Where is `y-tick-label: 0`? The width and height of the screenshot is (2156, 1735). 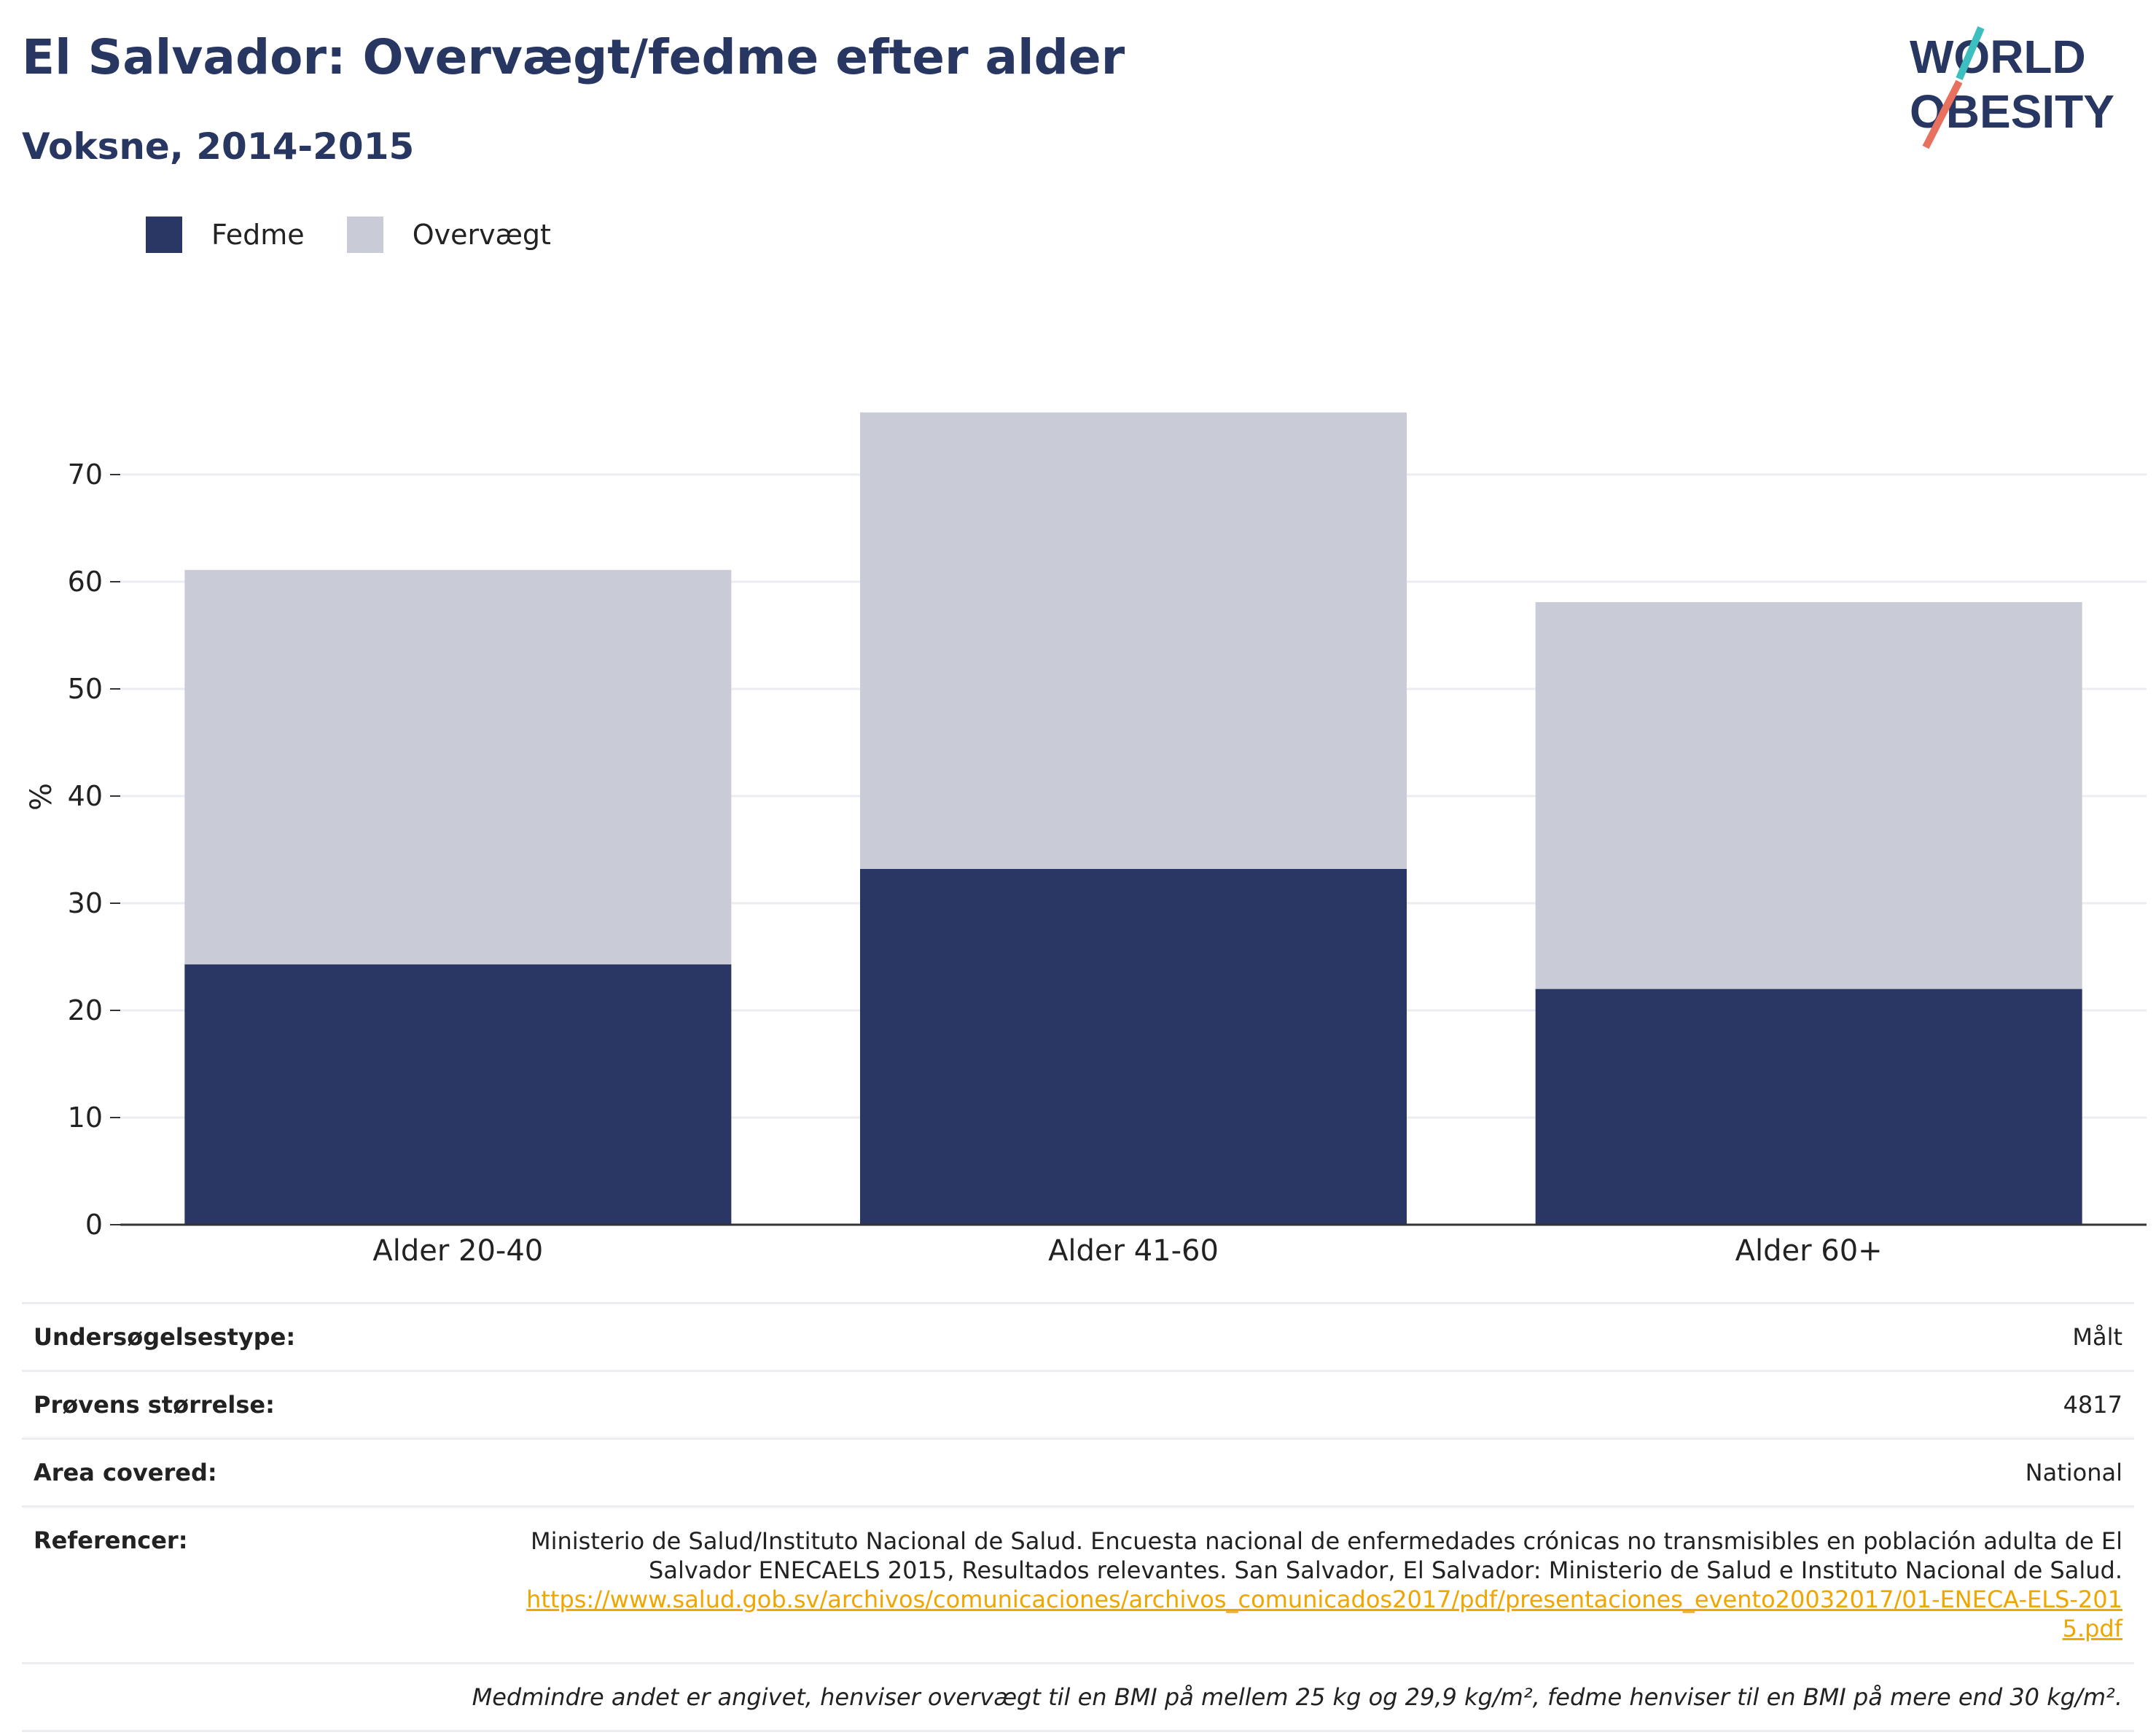
y-tick-label: 0 is located at coordinates (94, 1225).